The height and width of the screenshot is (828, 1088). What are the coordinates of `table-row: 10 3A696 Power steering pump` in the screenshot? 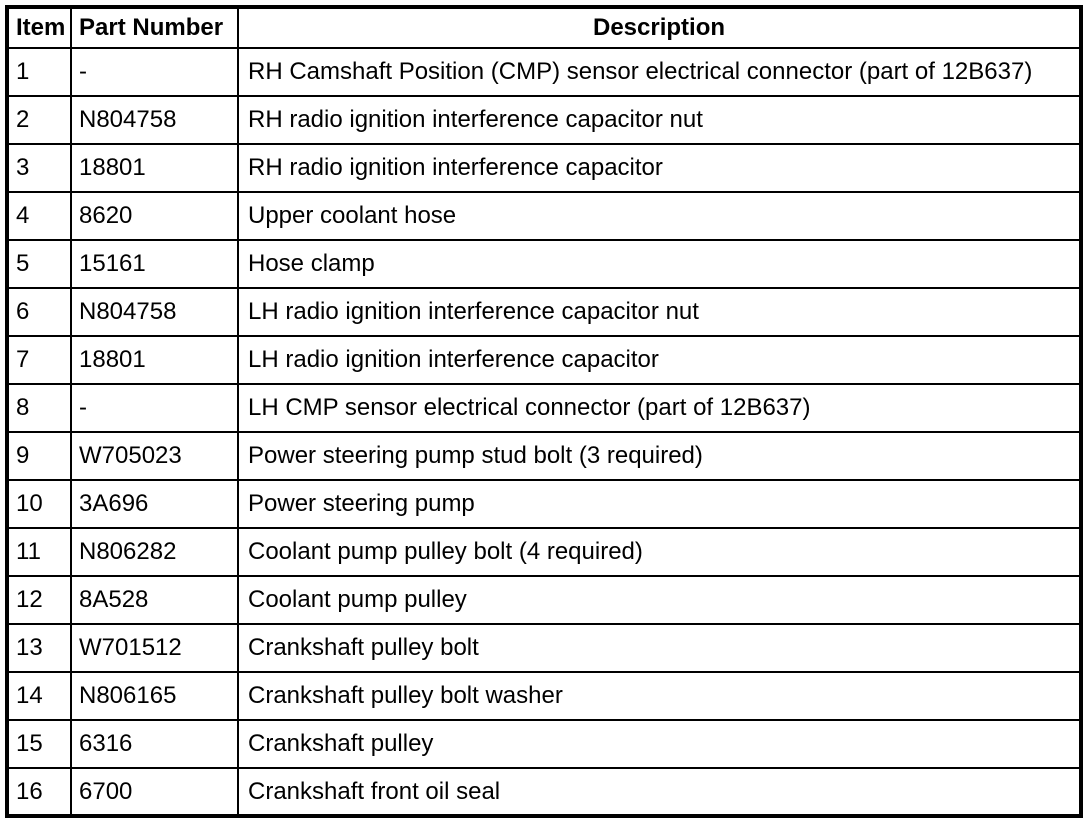 It's located at (544, 504).